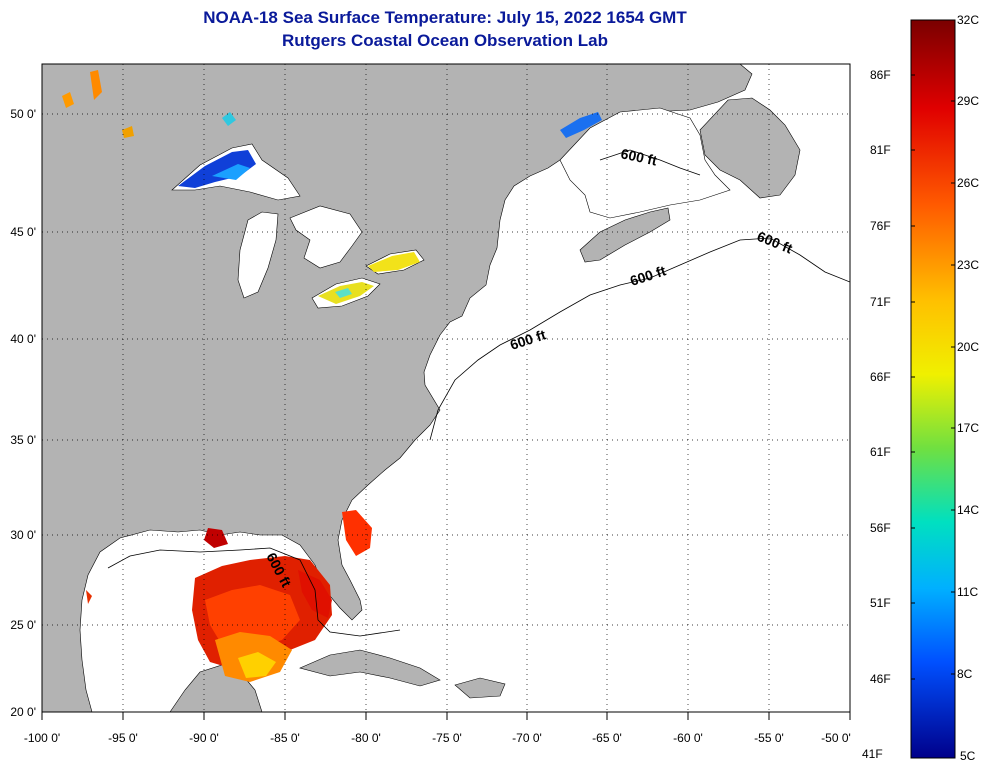  I want to click on colorbar-f-label: 76F, so click(880, 226).